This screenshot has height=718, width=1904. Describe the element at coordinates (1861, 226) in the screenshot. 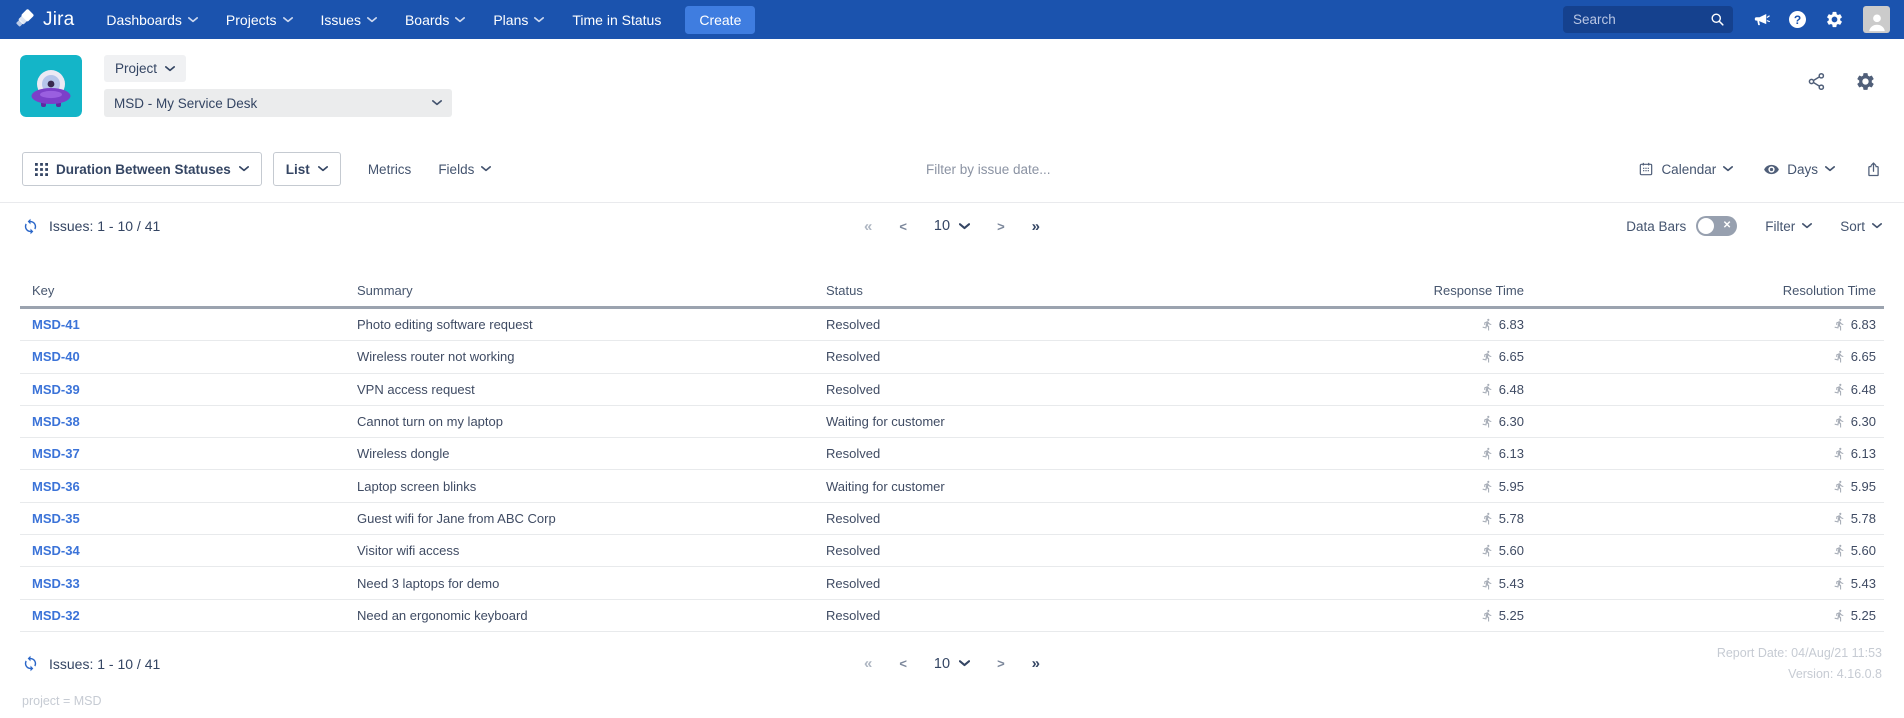

I see `sort-dropdown: Sort` at that location.